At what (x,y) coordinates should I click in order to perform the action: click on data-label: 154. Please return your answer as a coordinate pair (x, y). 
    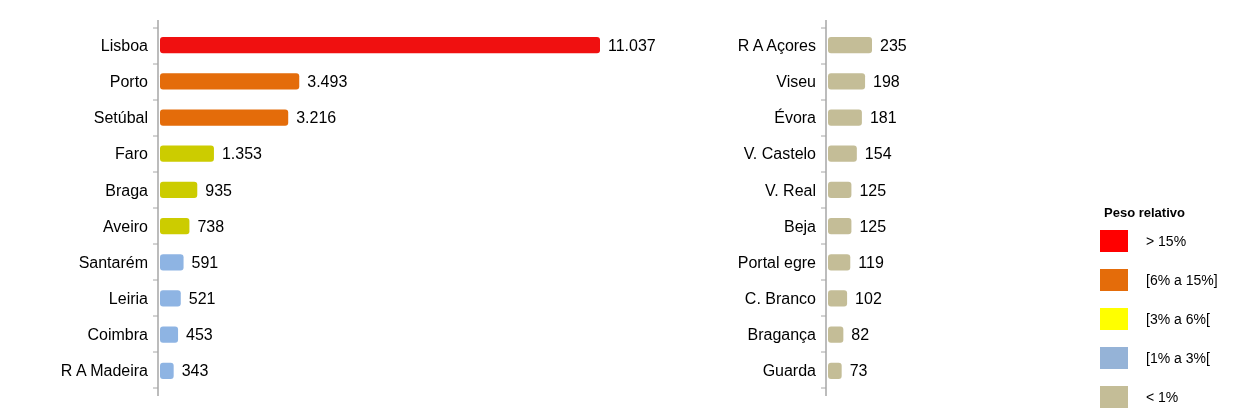
    Looking at the image, I should click on (878, 154).